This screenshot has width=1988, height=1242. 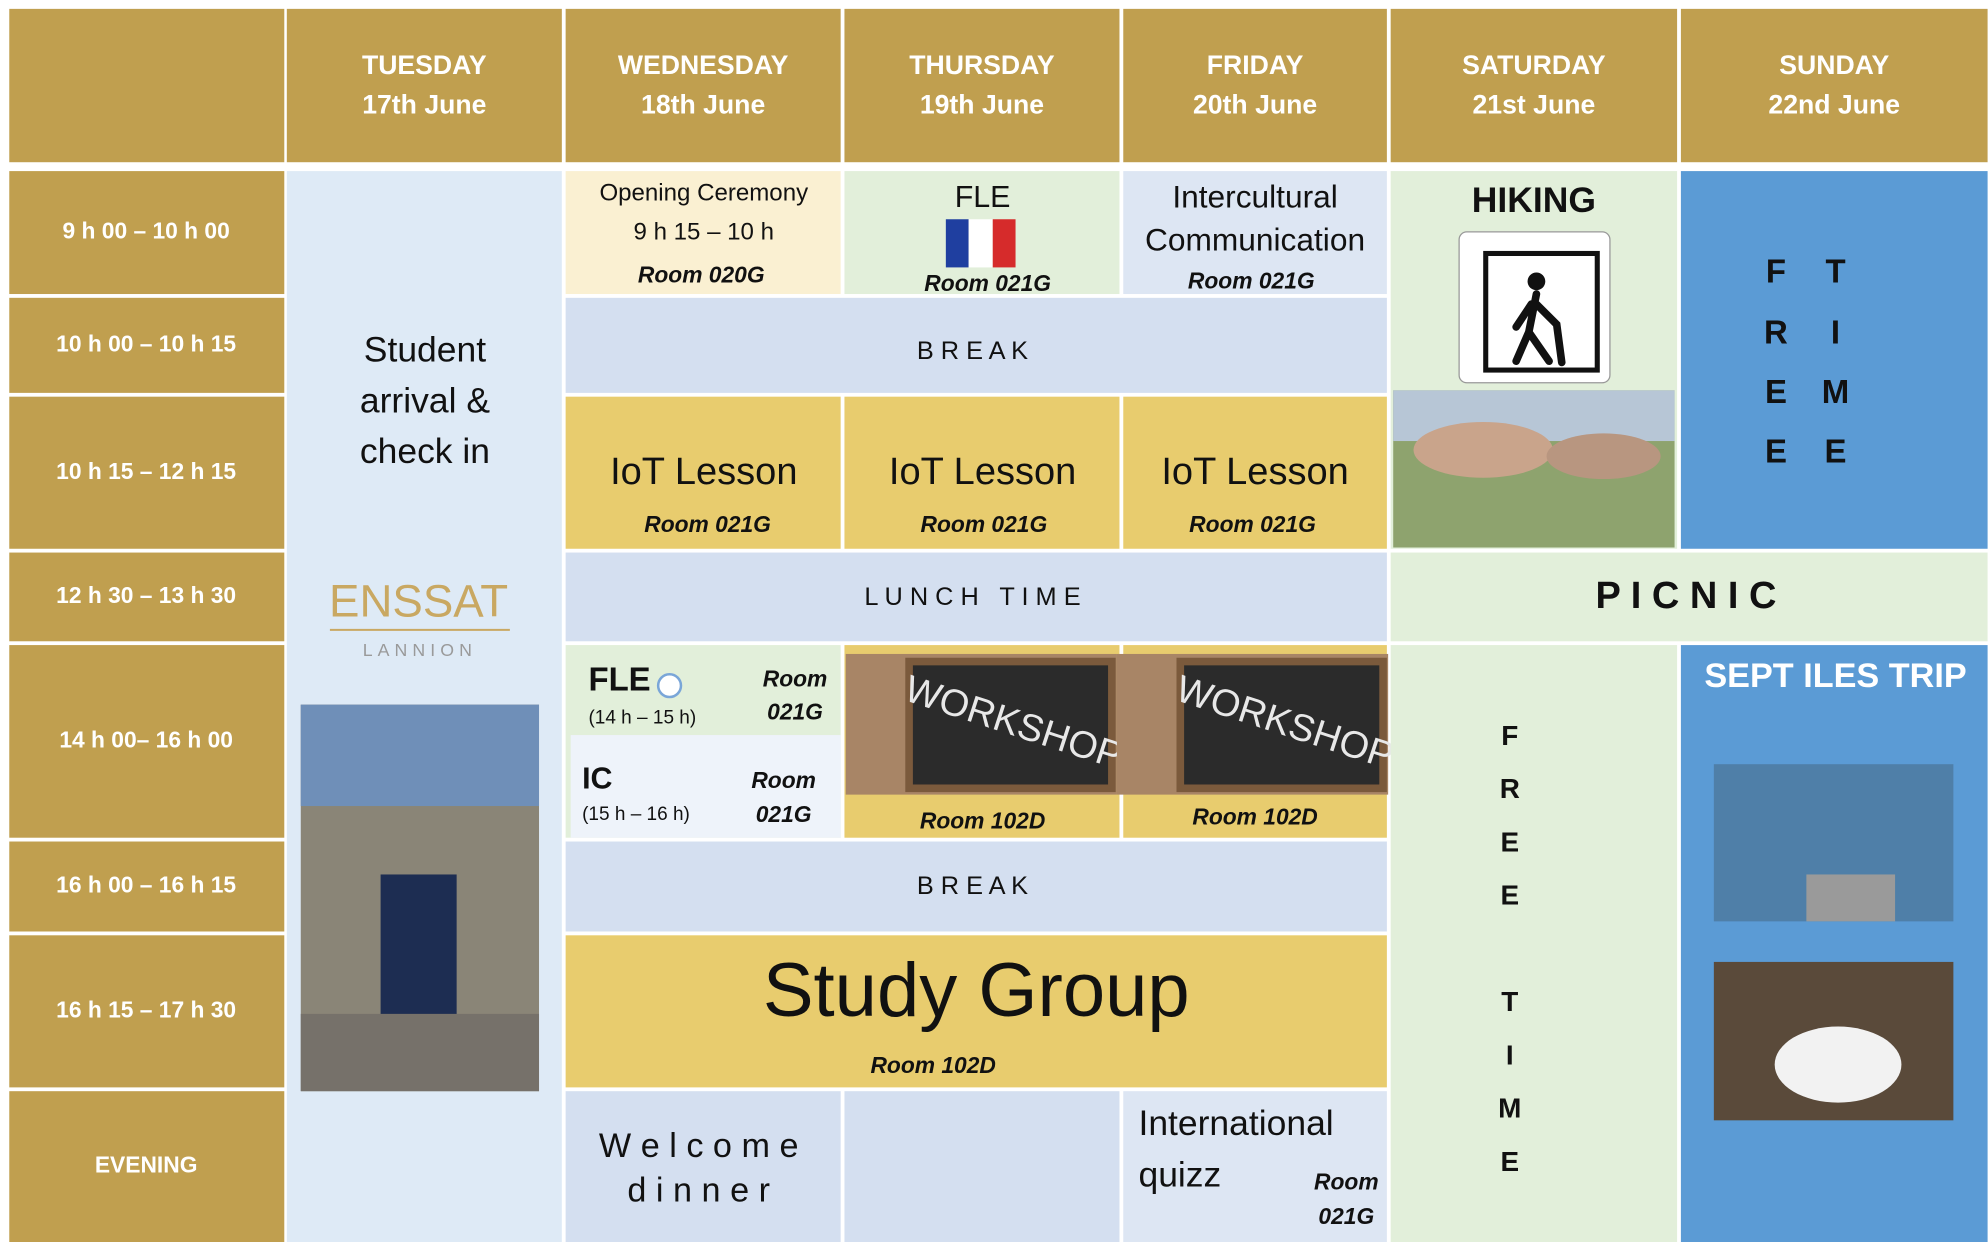 I want to click on day-name: FRIDAY, so click(x=1255, y=65).